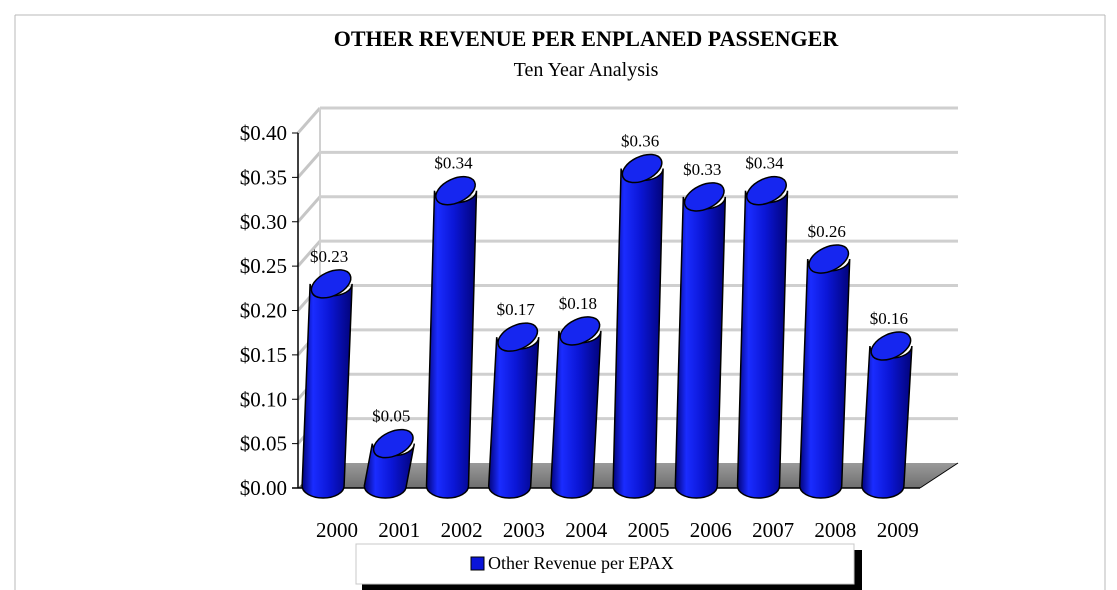  I want to click on chart-title: OTHER REVENUE PER ENPLANED PASSENGER, so click(587, 38).